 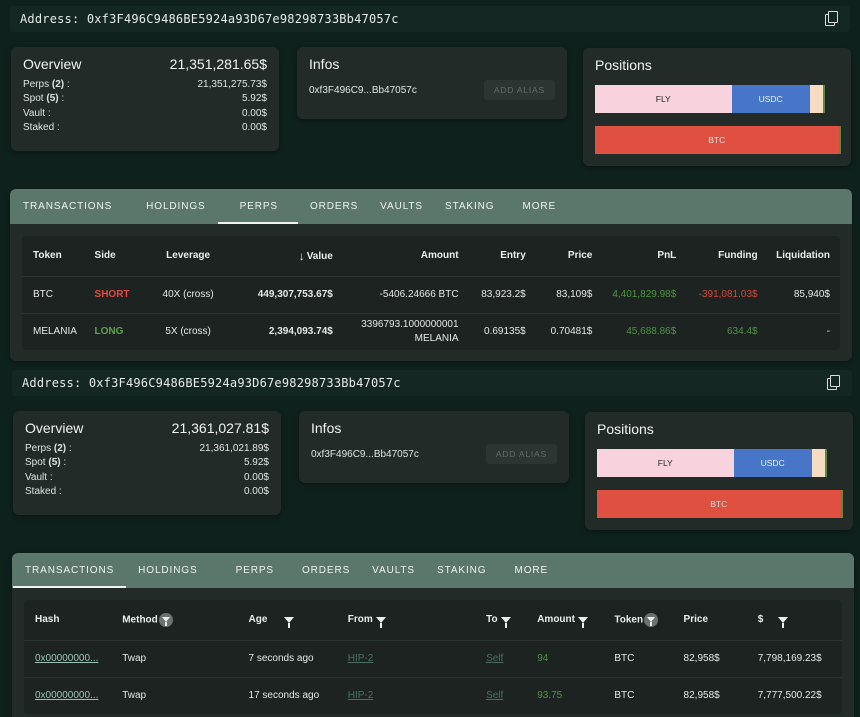 What do you see at coordinates (188, 256) in the screenshot?
I see `header-leverage: Leverage` at bounding box center [188, 256].